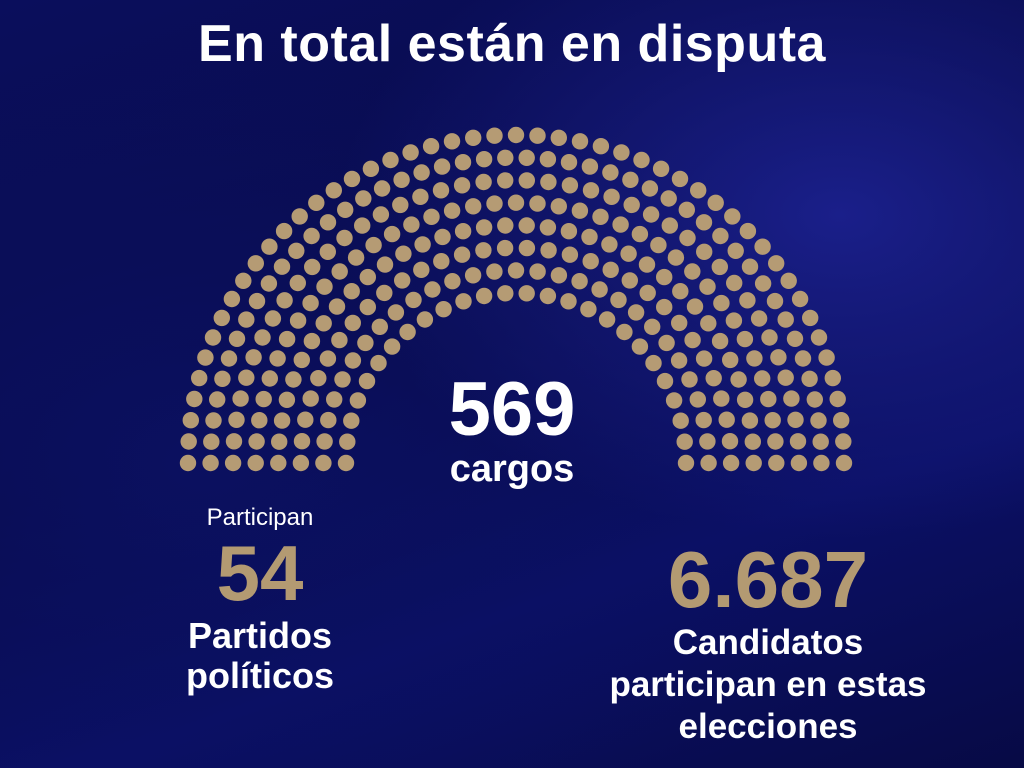 The image size is (1024, 768). What do you see at coordinates (259, 676) in the screenshot?
I see `parties-label-line-2: políticos` at bounding box center [259, 676].